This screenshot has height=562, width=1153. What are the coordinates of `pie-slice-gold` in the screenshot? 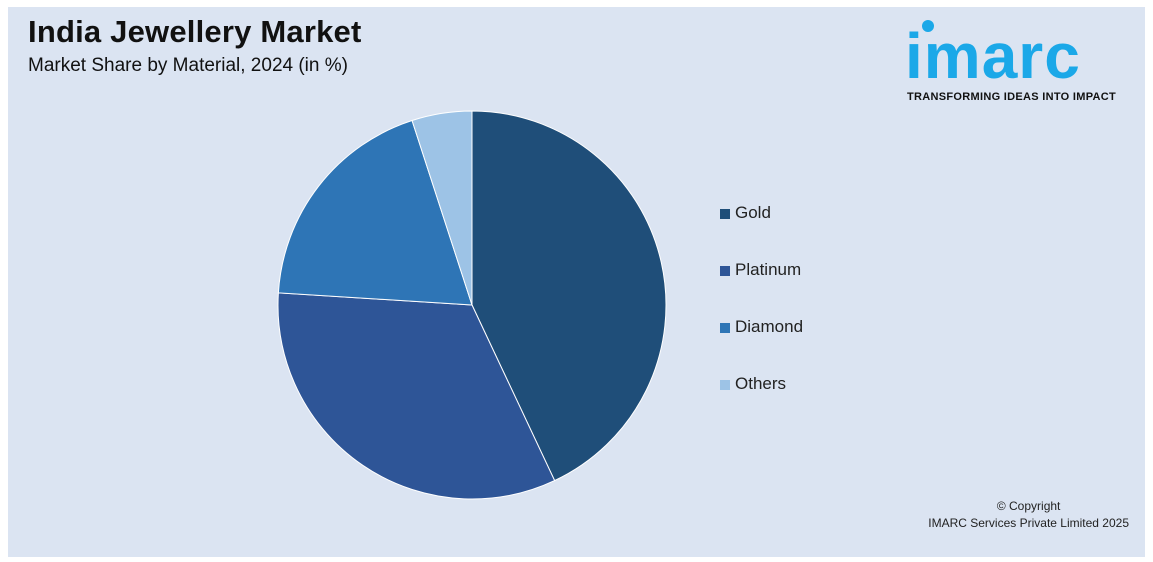 It's located at (569, 296).